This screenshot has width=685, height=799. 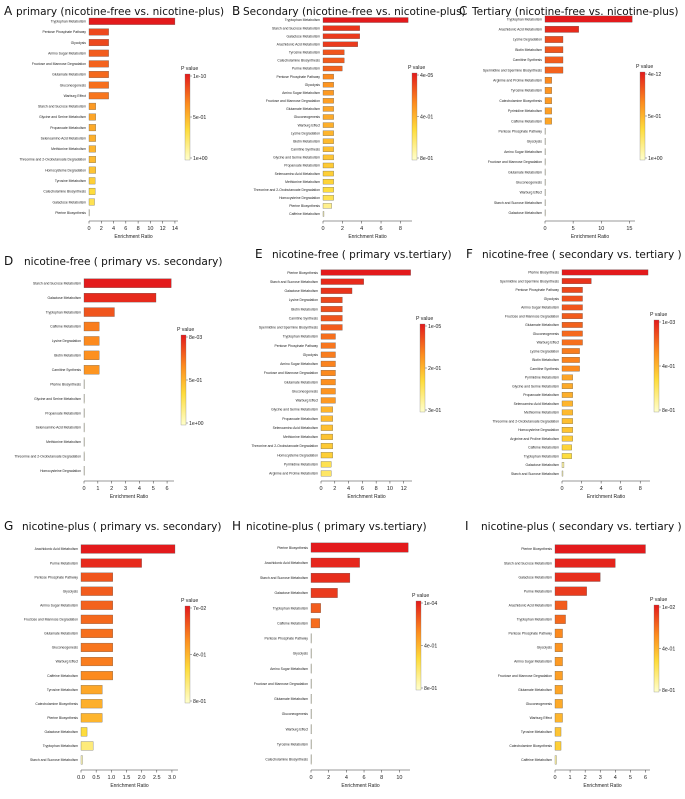 What do you see at coordinates (434, 411) in the screenshot?
I see `legend-label: 3e-01` at bounding box center [434, 411].